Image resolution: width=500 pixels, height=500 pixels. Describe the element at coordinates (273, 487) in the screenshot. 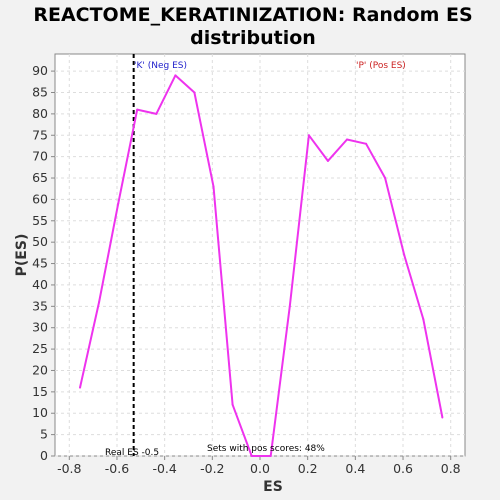

I see `x-axis-label: ES` at that location.